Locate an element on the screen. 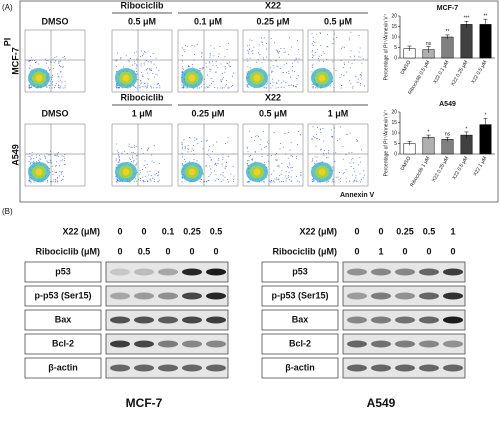  treatment-label: Ribociclib (μM) is located at coordinates (67, 251).